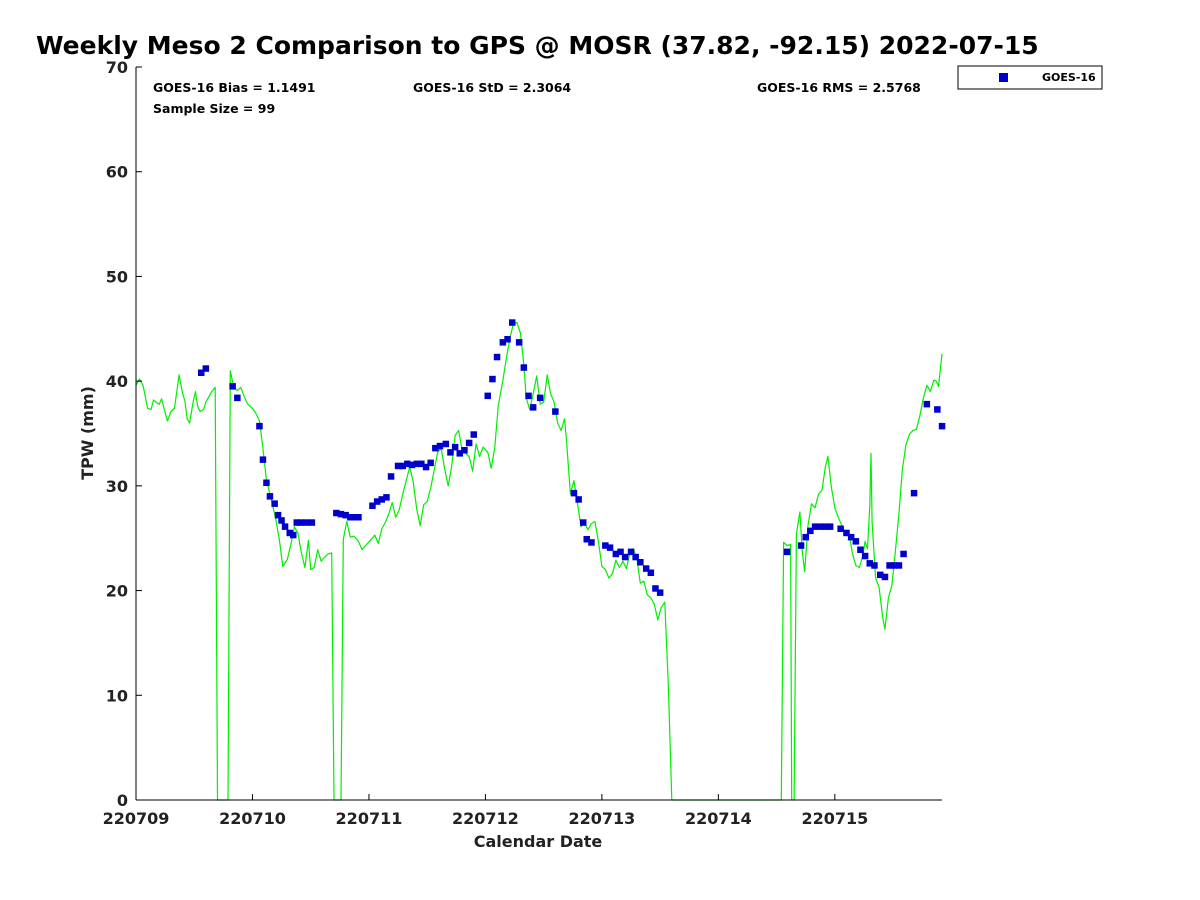  What do you see at coordinates (839, 87) in the screenshot?
I see `rms-stat: GOES-16 RMS = 2.5768` at bounding box center [839, 87].